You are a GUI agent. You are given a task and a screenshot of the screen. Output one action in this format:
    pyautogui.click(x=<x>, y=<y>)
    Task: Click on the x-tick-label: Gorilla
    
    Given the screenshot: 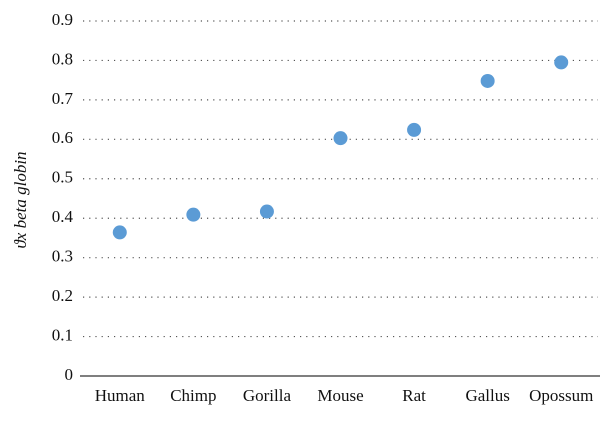 What is the action you would take?
    pyautogui.click(x=267, y=395)
    